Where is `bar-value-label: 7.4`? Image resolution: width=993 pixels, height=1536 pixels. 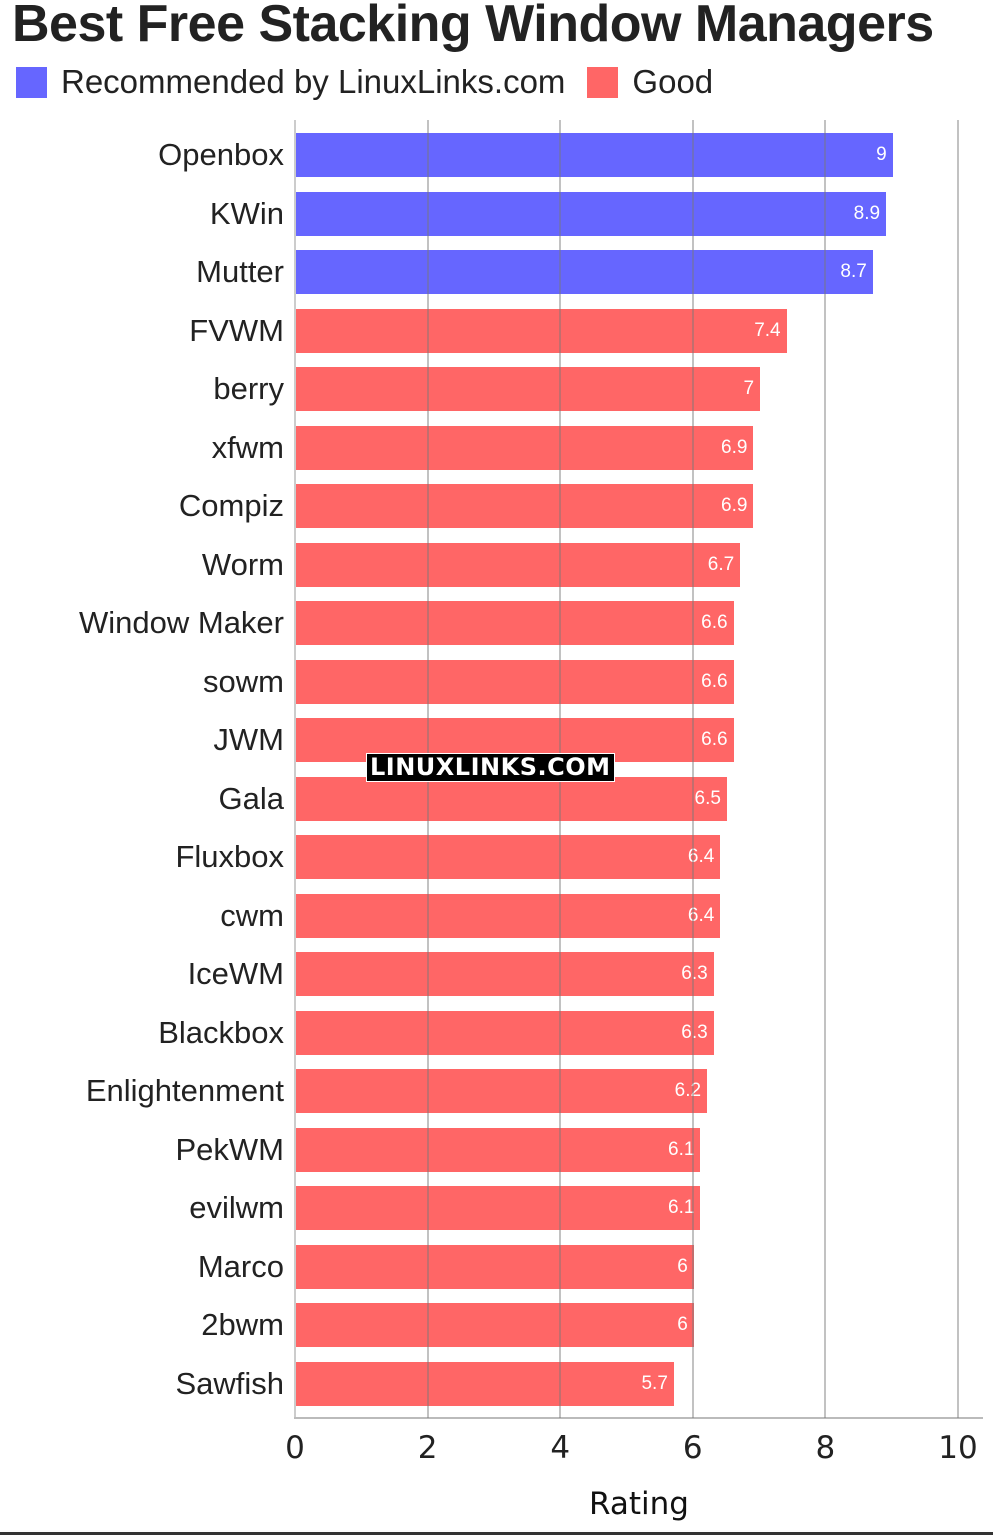
bar-value-label: 7.4 is located at coordinates (767, 330).